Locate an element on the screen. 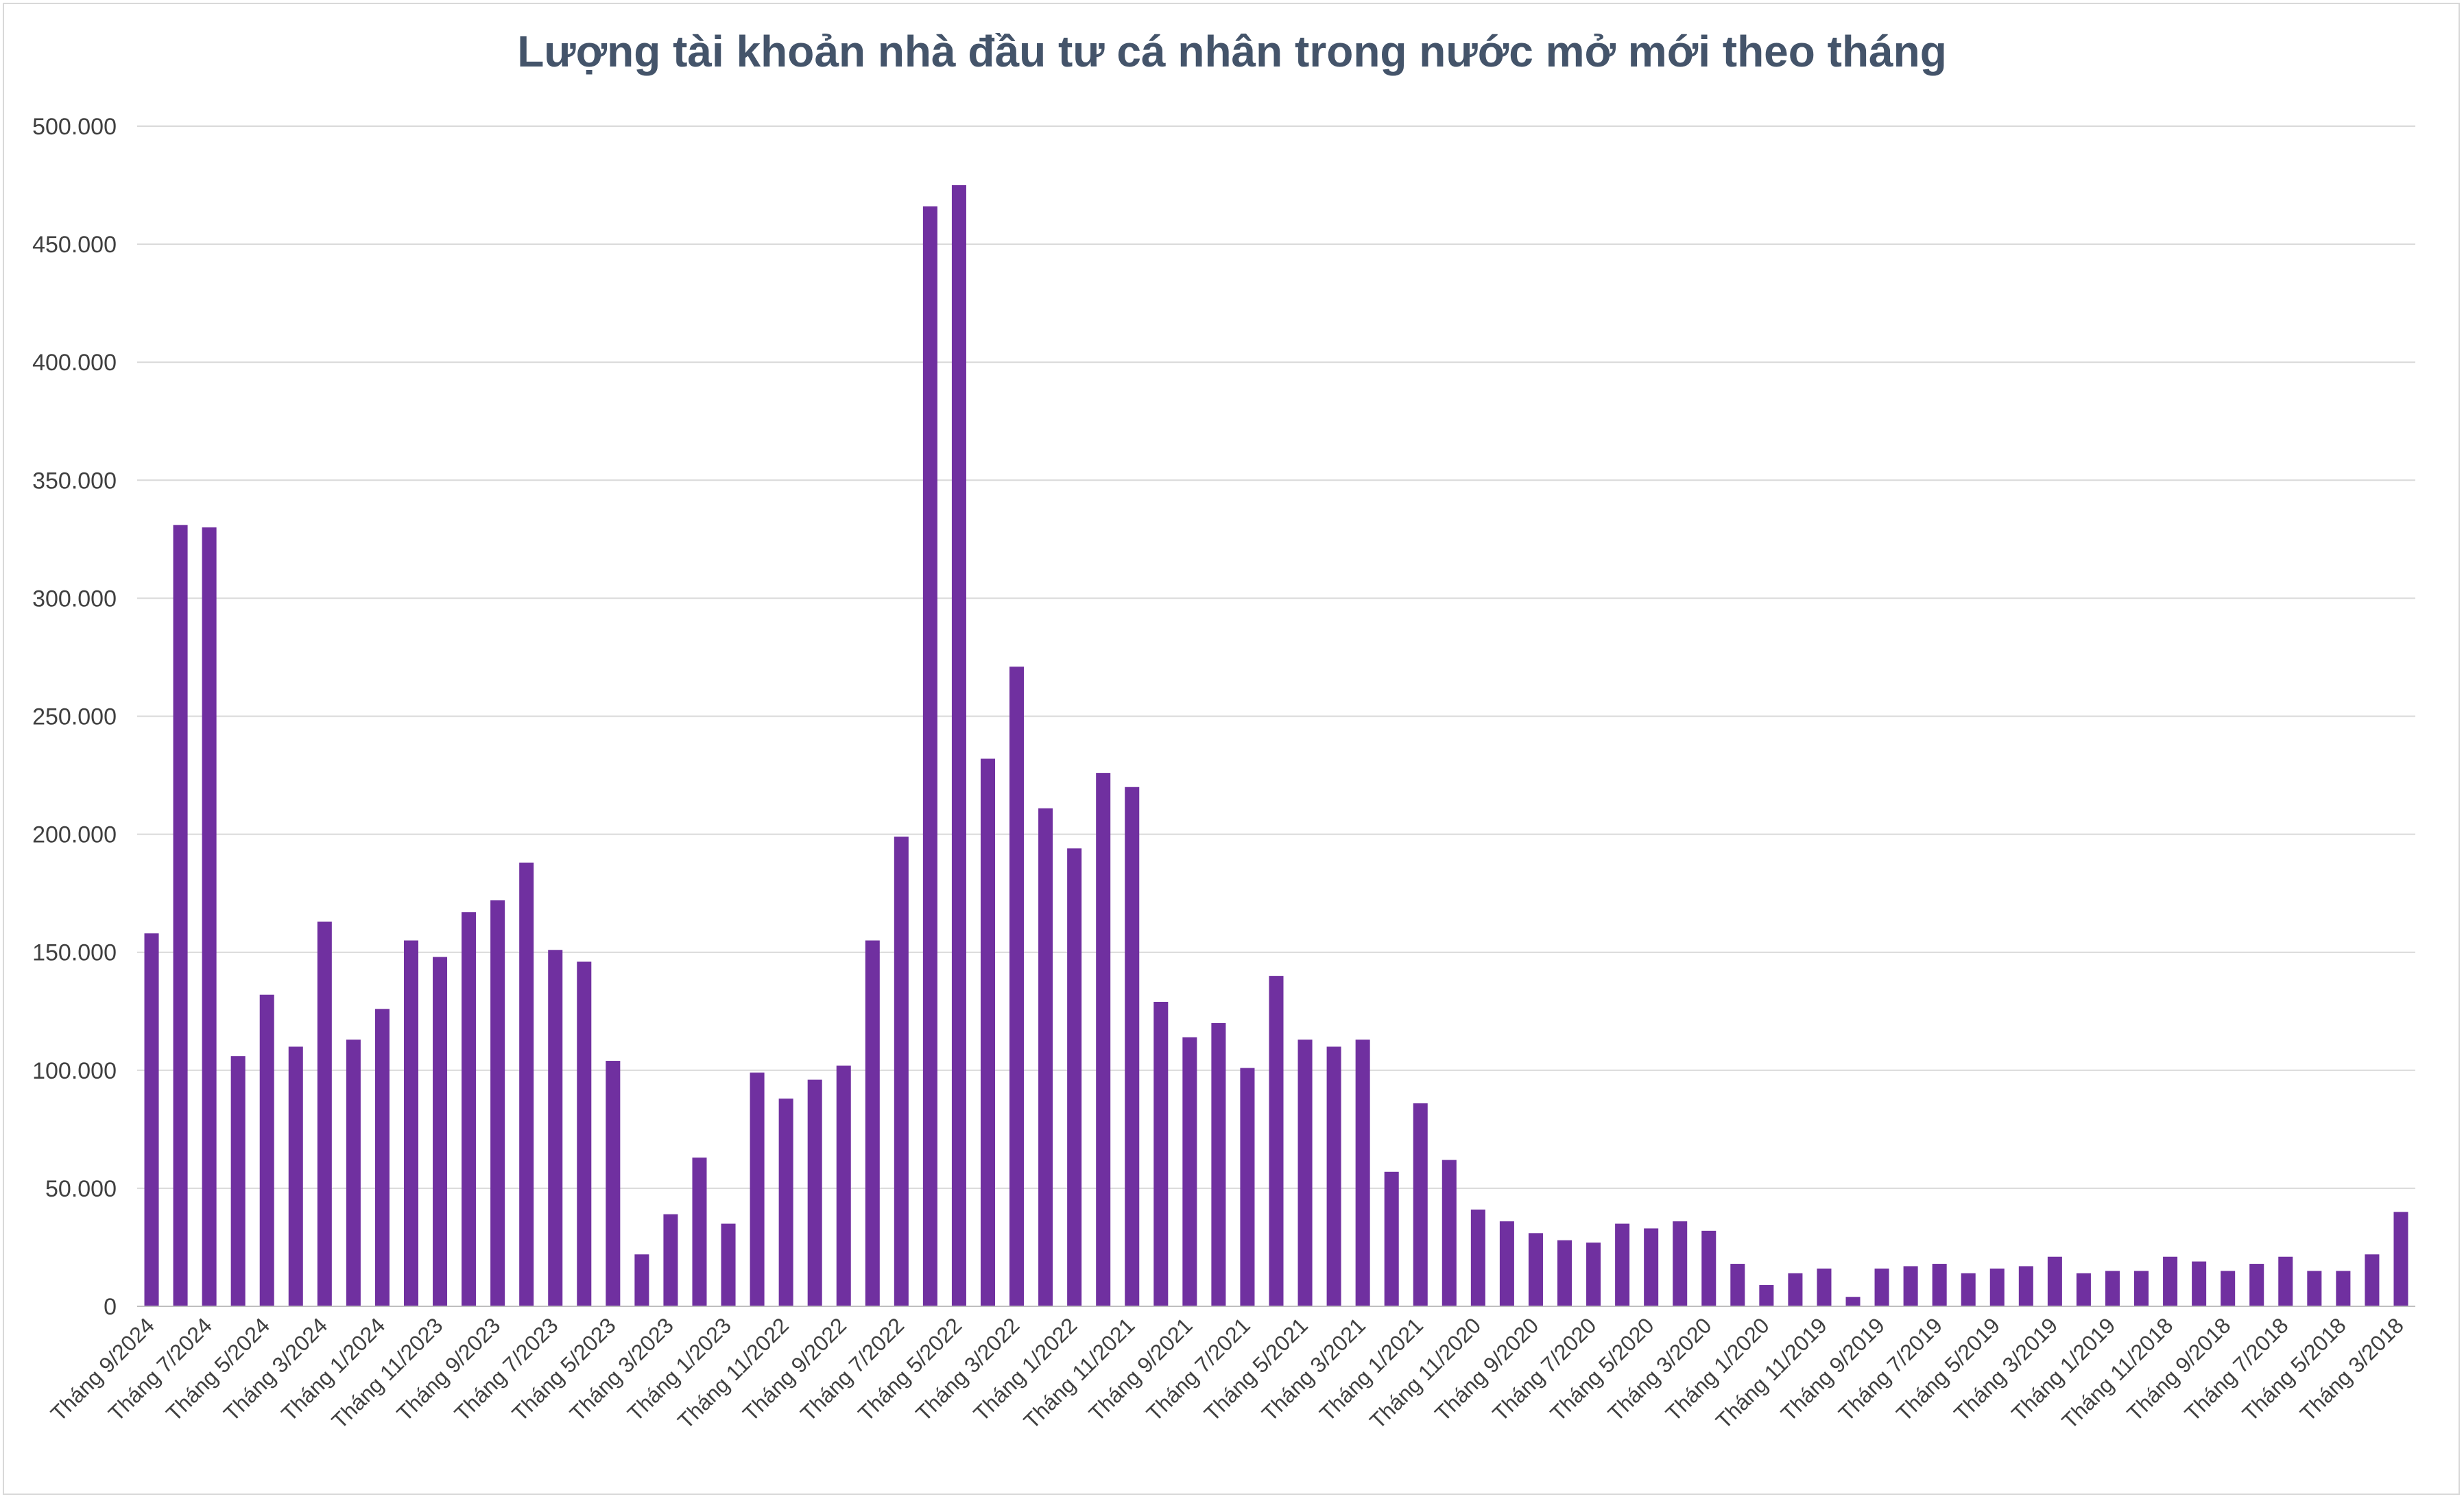  y-tick-label: 50.000 is located at coordinates (81, 1189).